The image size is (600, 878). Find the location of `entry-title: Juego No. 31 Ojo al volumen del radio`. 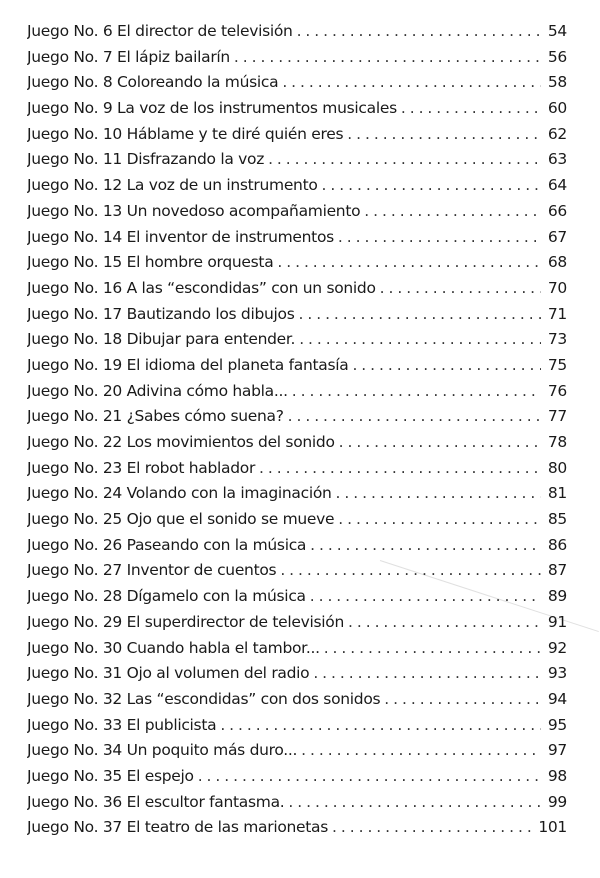

entry-title: Juego No. 31 Ojo al volumen del radio is located at coordinates (168, 673).